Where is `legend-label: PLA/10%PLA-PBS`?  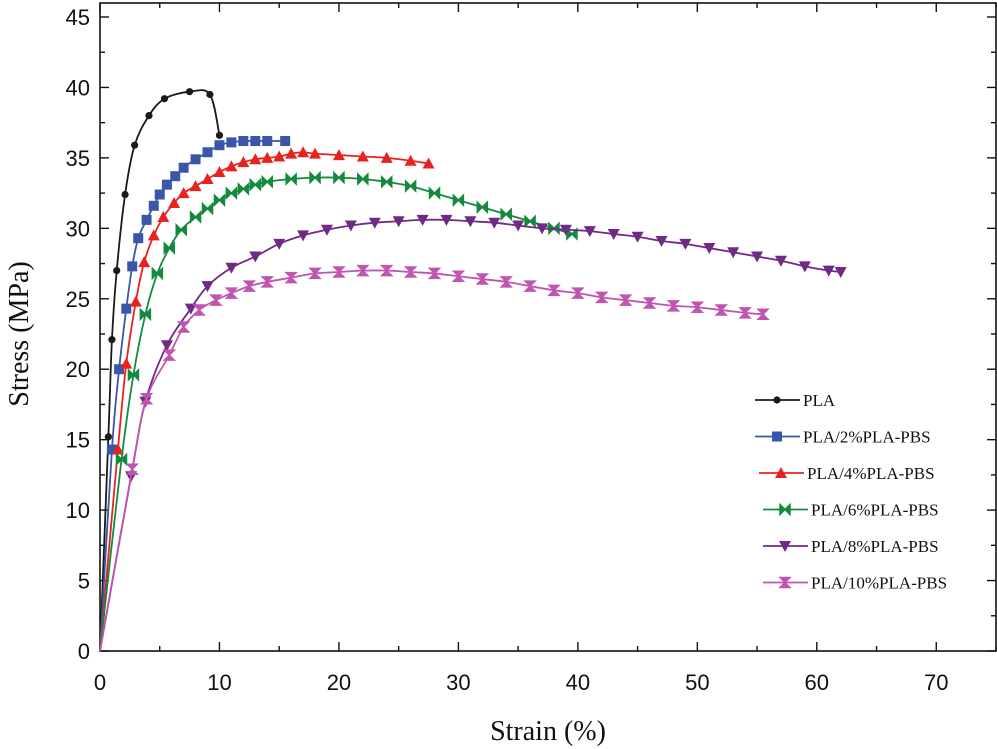
legend-label: PLA/10%PLA-PBS is located at coordinates (879, 583).